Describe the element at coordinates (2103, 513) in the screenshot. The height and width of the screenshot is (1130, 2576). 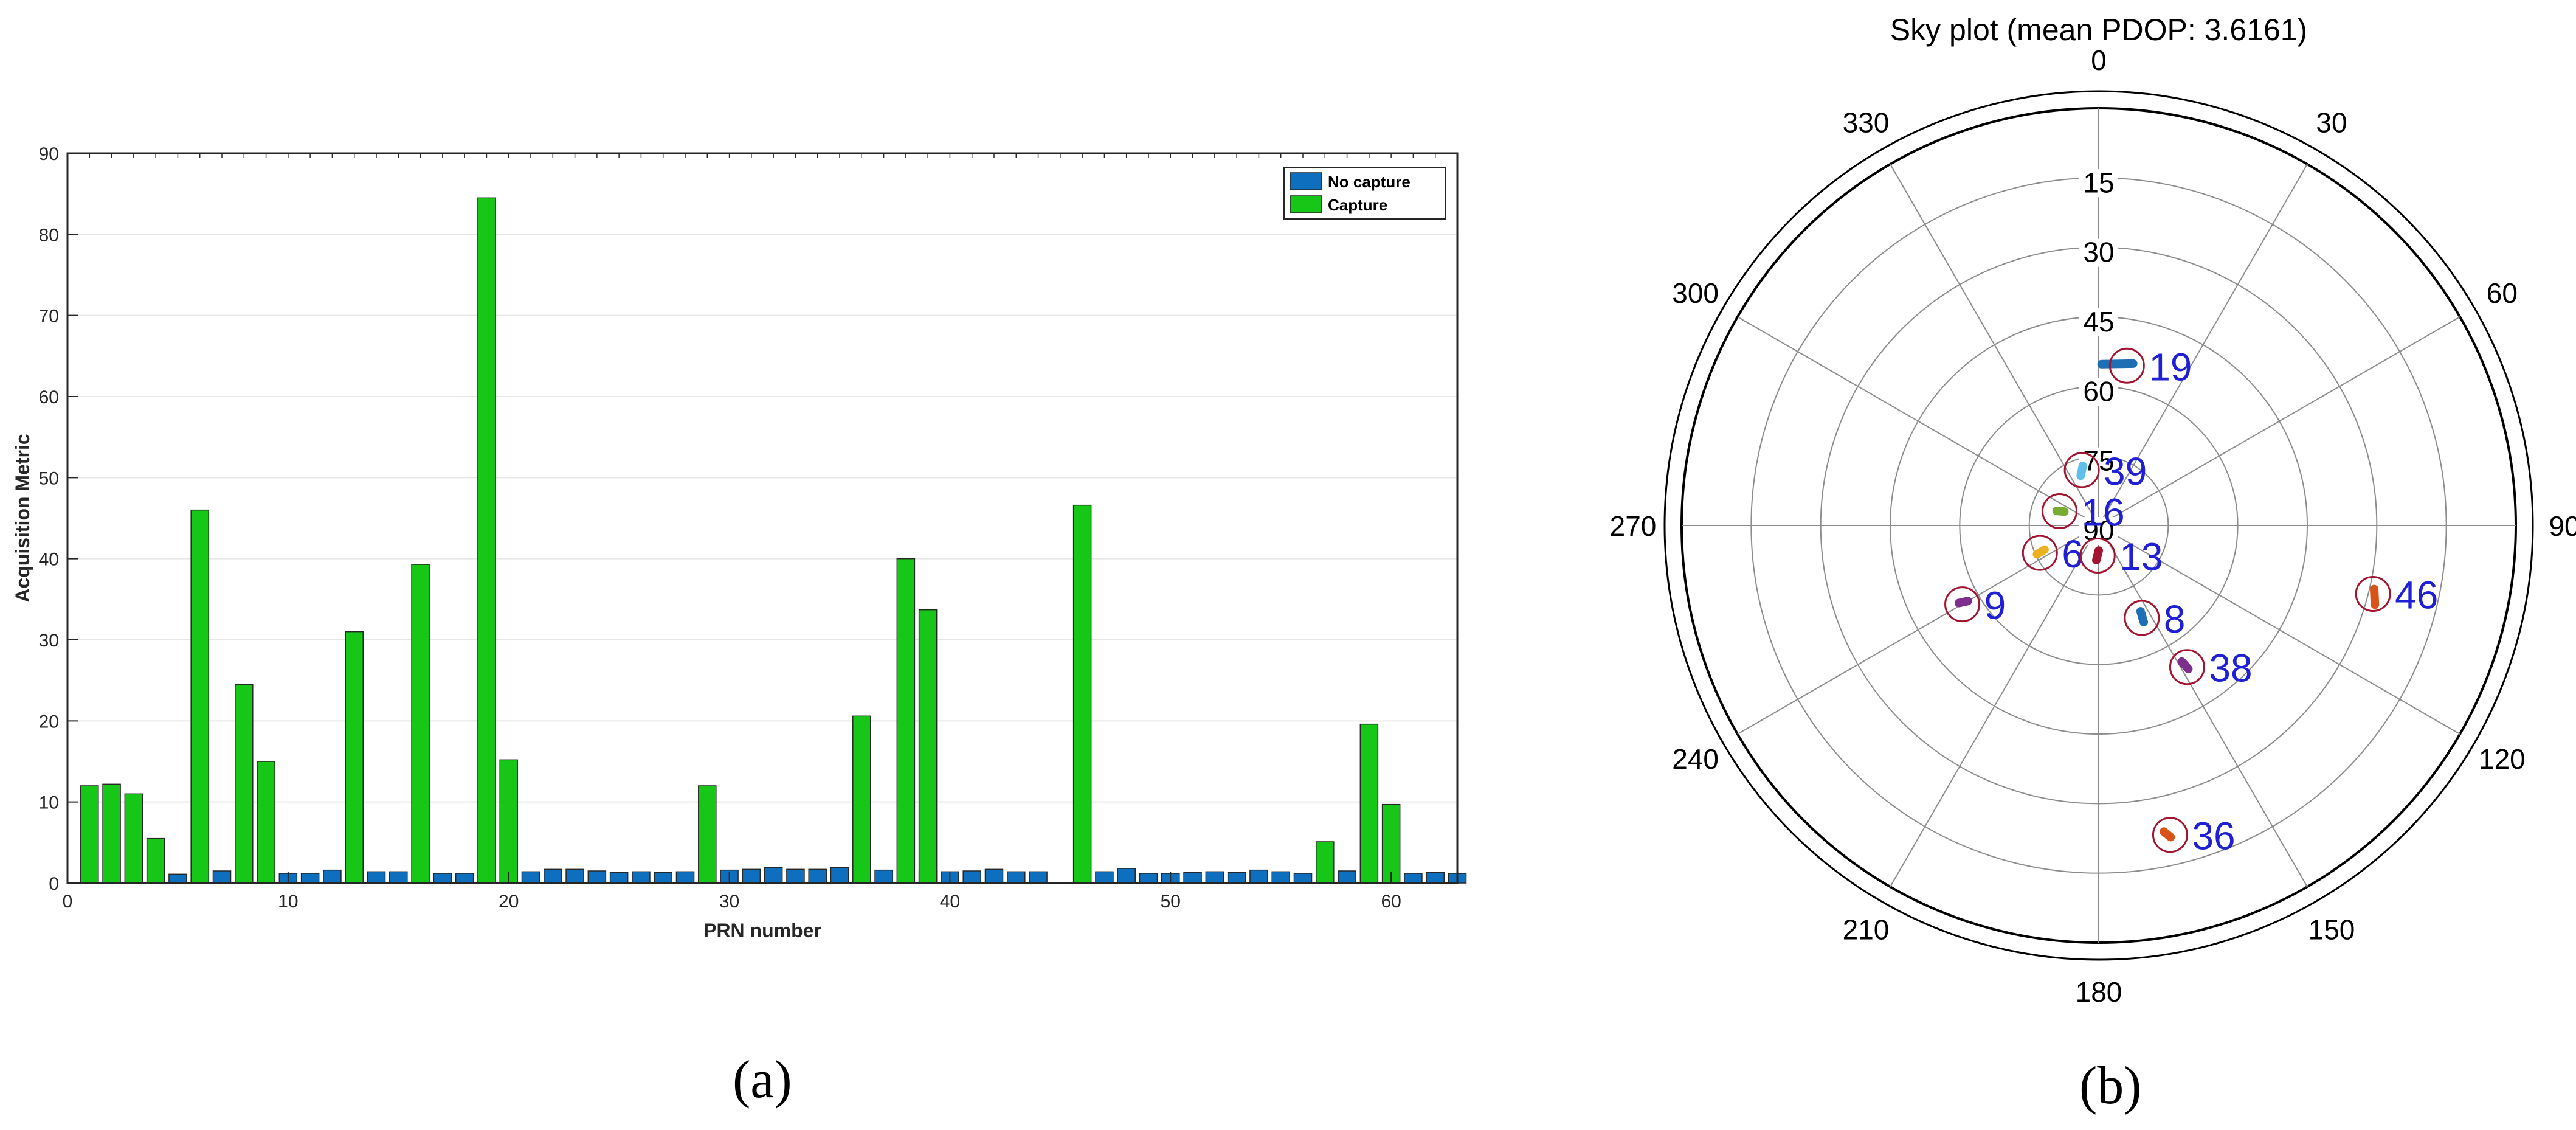
I see `satellite-label: 16` at that location.